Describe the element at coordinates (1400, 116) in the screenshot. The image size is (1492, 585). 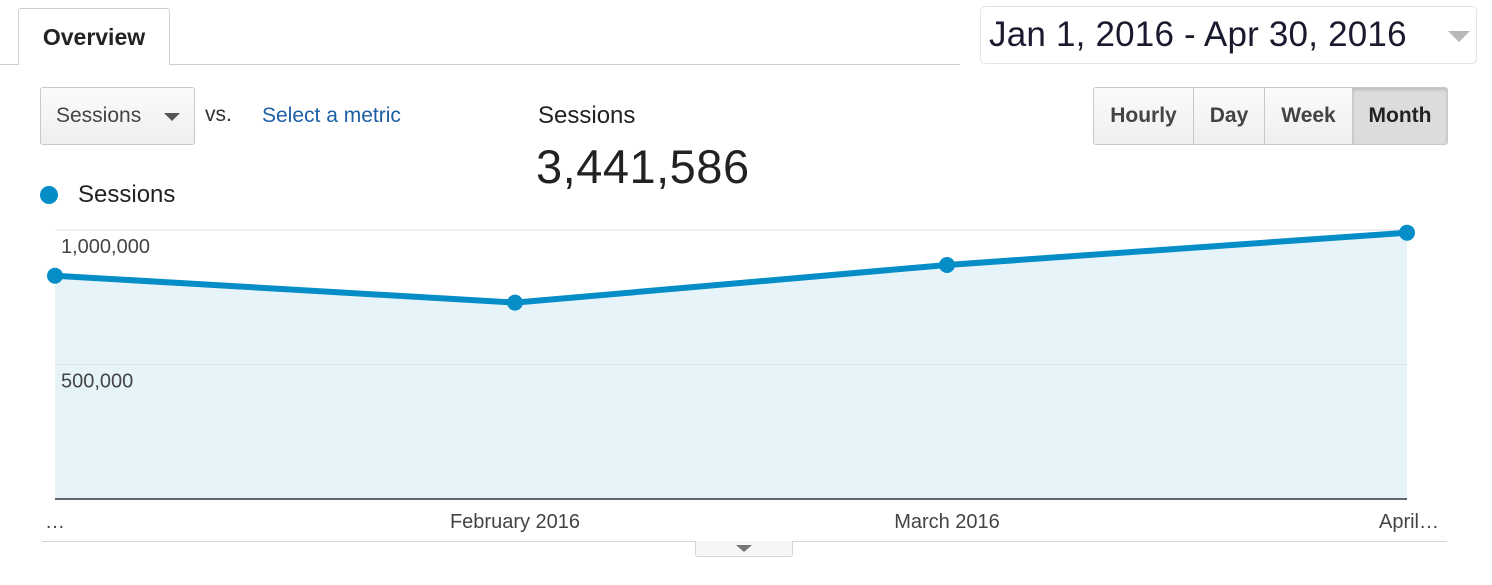
I see `month-button: Month` at that location.